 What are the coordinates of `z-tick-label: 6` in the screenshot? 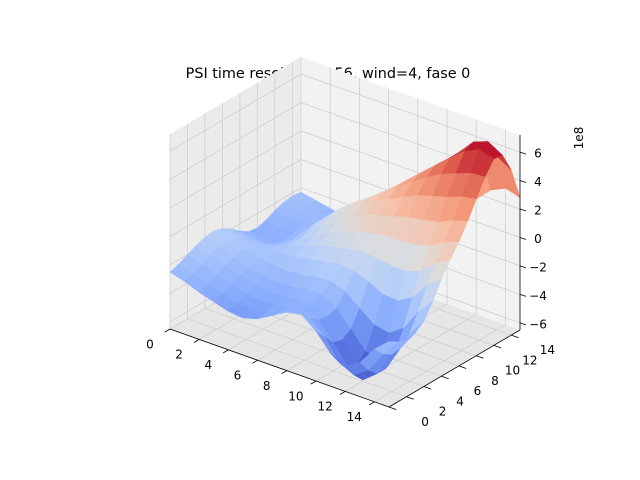 It's located at (538, 154).